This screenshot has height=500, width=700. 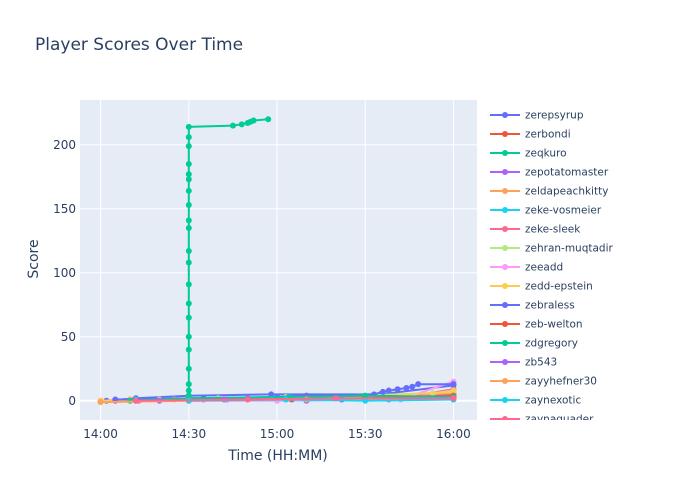 What do you see at coordinates (537, 116) in the screenshot?
I see `legend-item: zerepsyrup` at bounding box center [537, 116].